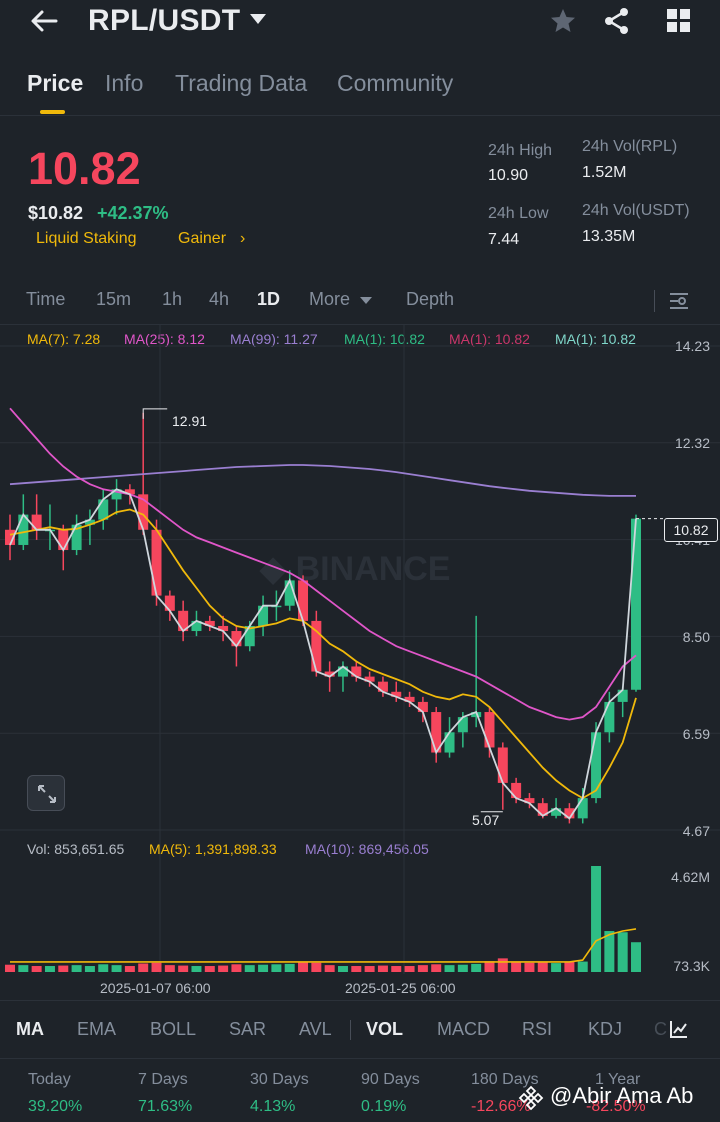 Image resolution: width=720 pixels, height=1122 pixels. Describe the element at coordinates (322, 480) in the screenshot. I see `ma99-line` at that location.